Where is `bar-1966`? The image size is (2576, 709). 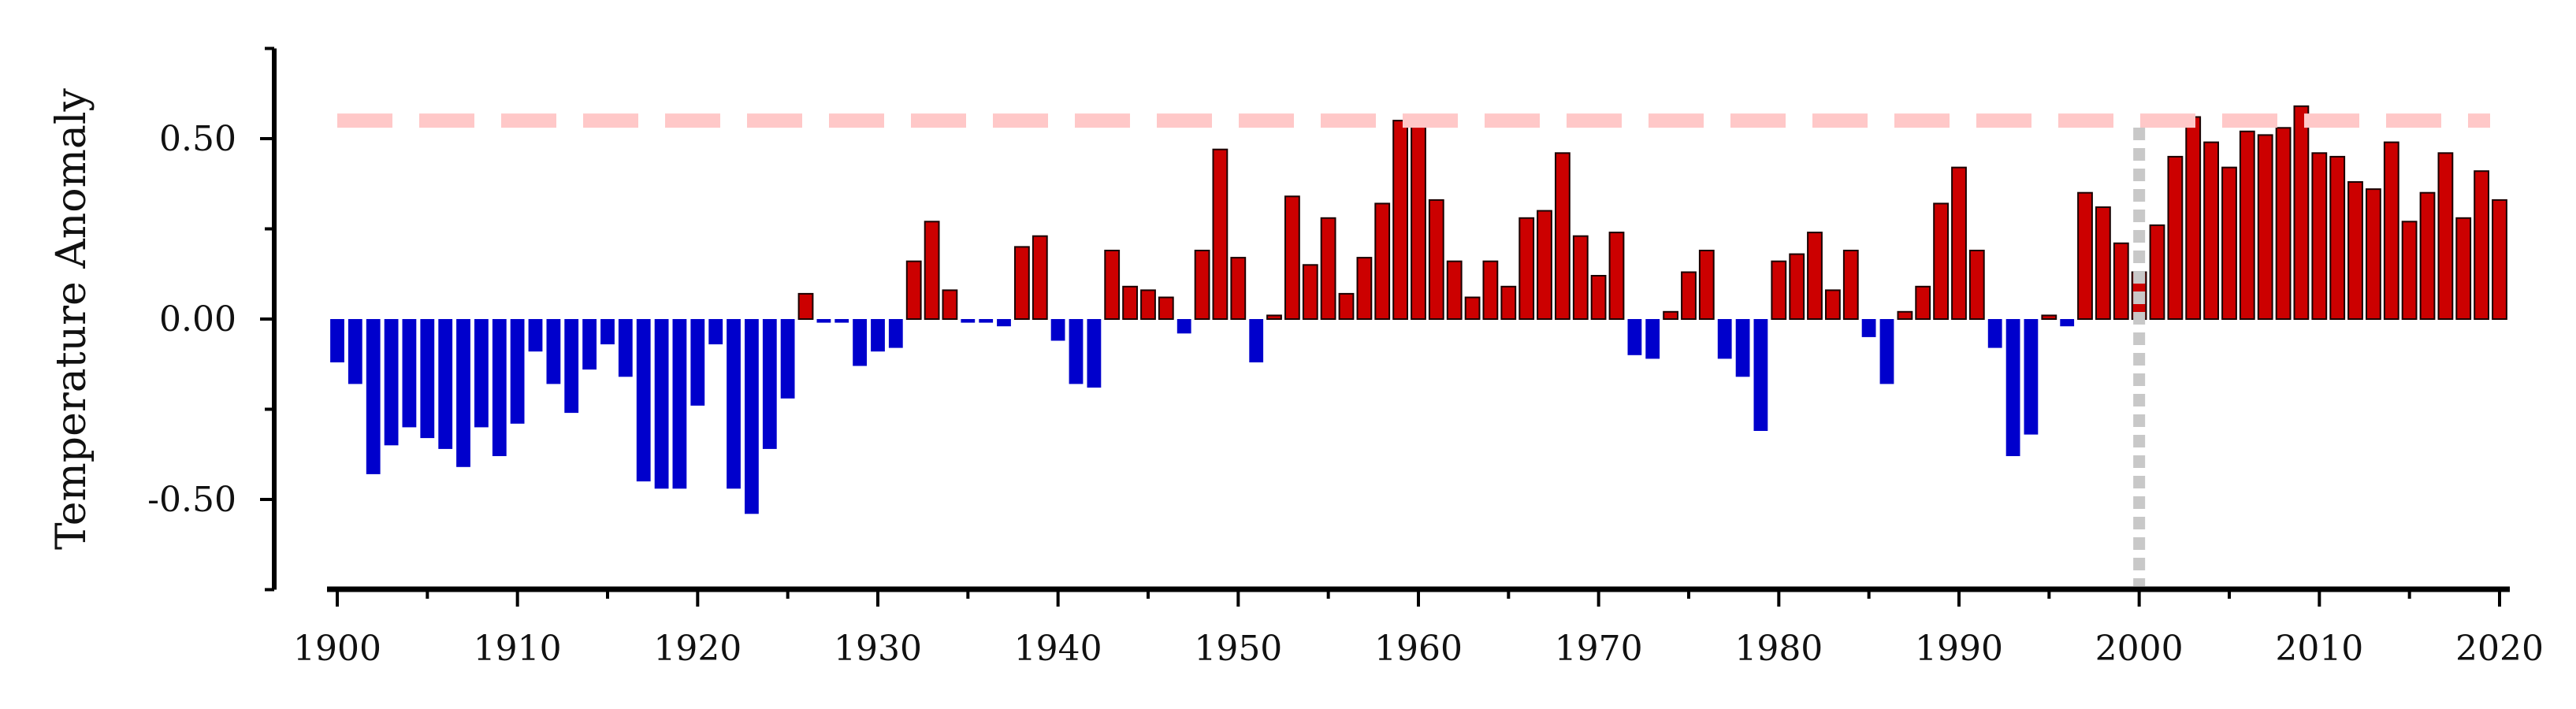 bar-1966 is located at coordinates (1526, 268).